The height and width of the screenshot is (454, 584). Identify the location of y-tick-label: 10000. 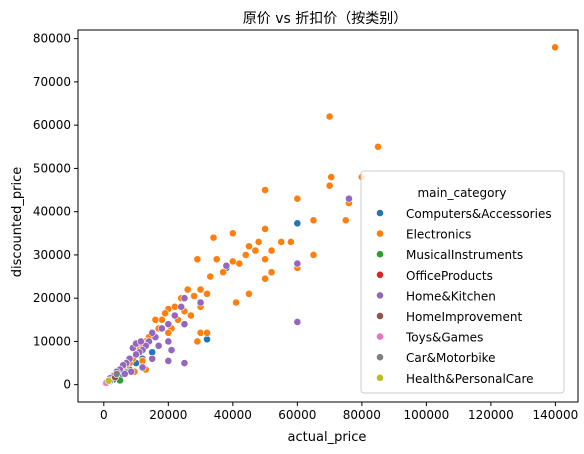
(52, 341).